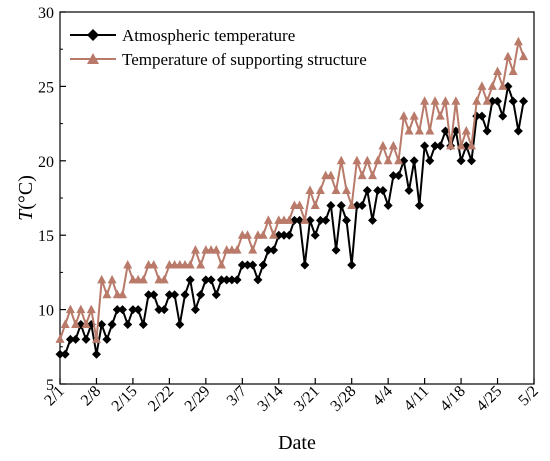  Describe the element at coordinates (52, 199) in the screenshot. I see `y-axis-ticks: 5 10 15 20 25 30` at that location.